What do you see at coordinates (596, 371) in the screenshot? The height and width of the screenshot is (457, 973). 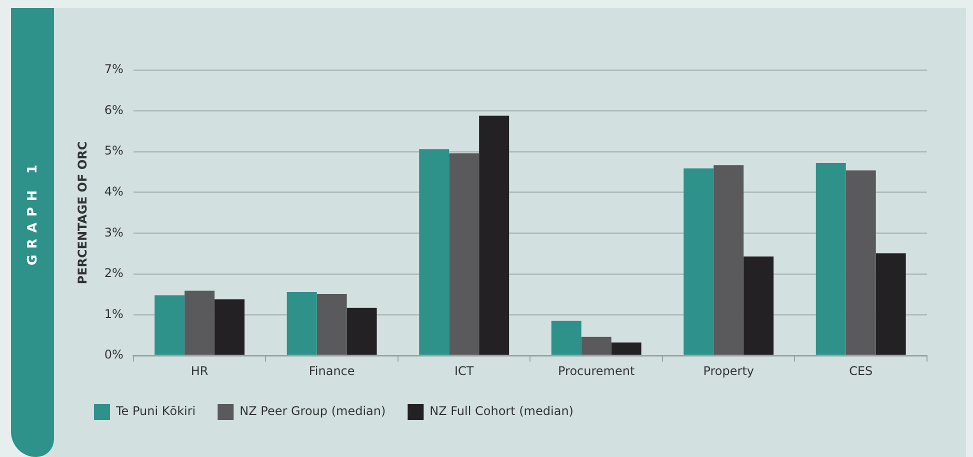 I see `x-tick-label: Procurement` at bounding box center [596, 371].